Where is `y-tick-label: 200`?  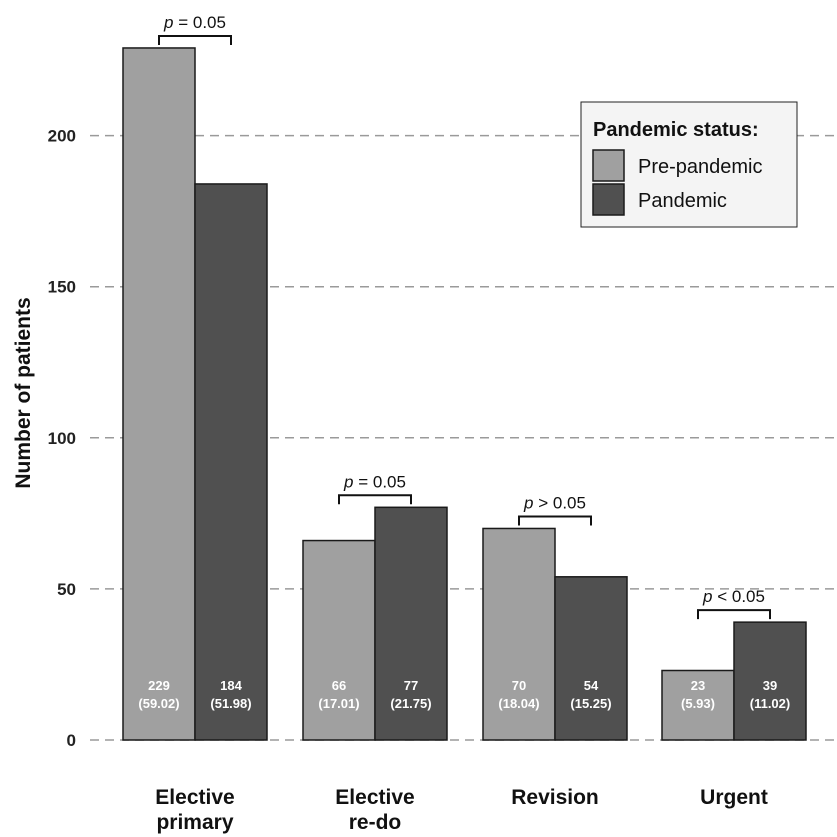 y-tick-label: 200 is located at coordinates (62, 136).